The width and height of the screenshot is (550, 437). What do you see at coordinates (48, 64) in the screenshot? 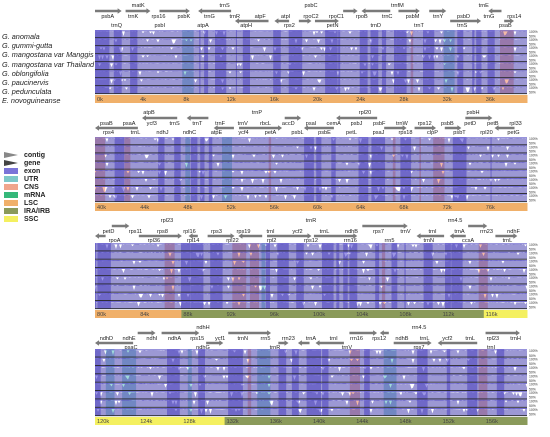
I see `species-name: G. mangostana var Thailand` at bounding box center [48, 64].